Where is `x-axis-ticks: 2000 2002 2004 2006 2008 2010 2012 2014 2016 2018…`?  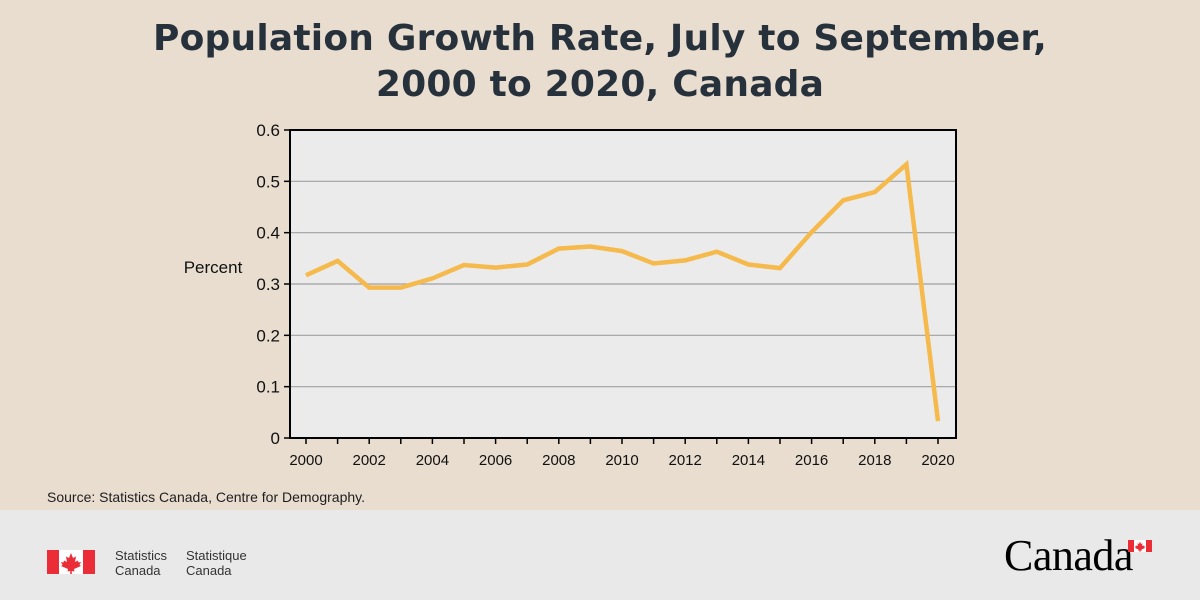 x-axis-ticks: 2000 2002 2004 2006 2008 2010 2012 2014 2016 2018… is located at coordinates (622, 453).